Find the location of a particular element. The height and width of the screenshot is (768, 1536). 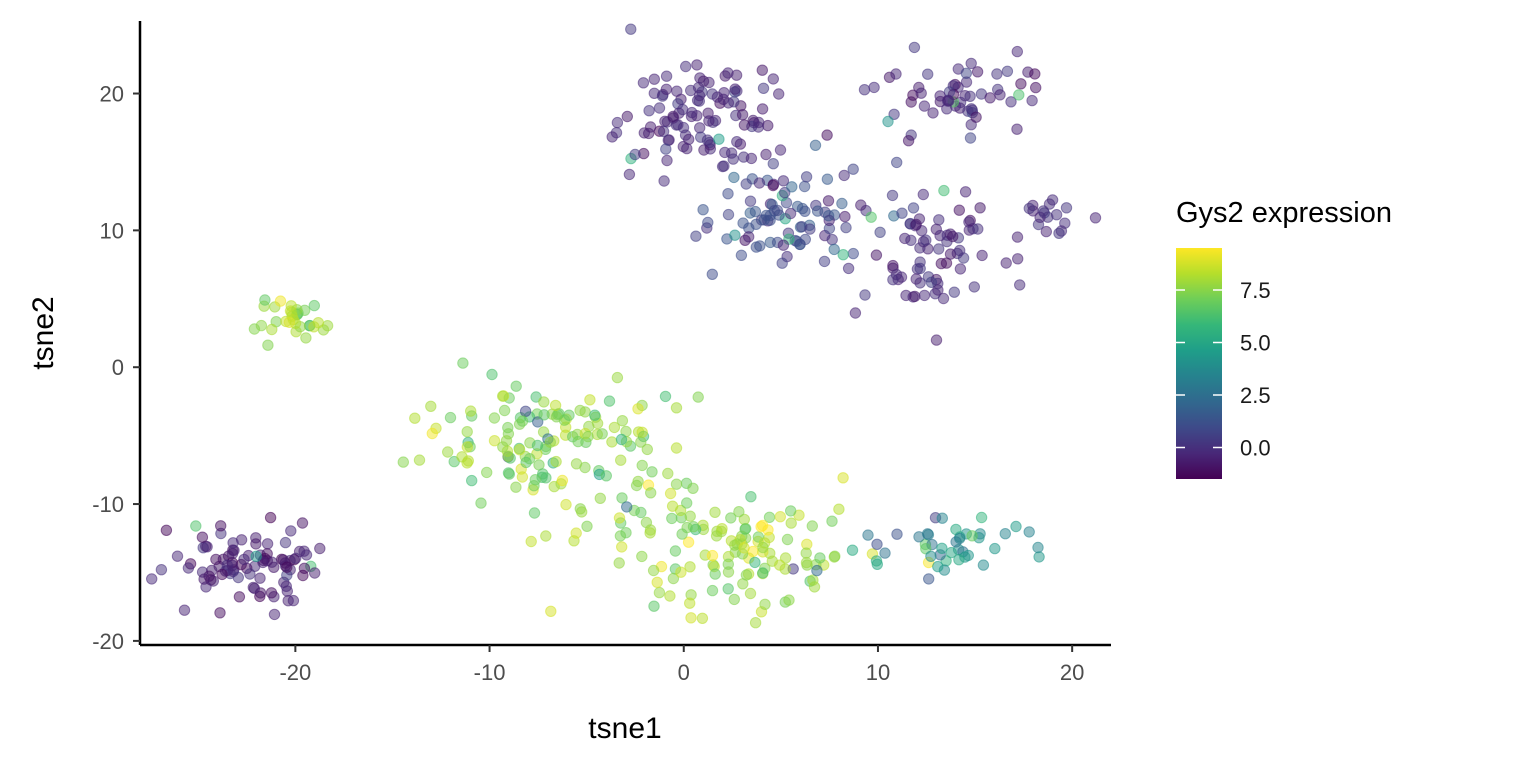

x-axis-title: tsne1 is located at coordinates (624, 728).